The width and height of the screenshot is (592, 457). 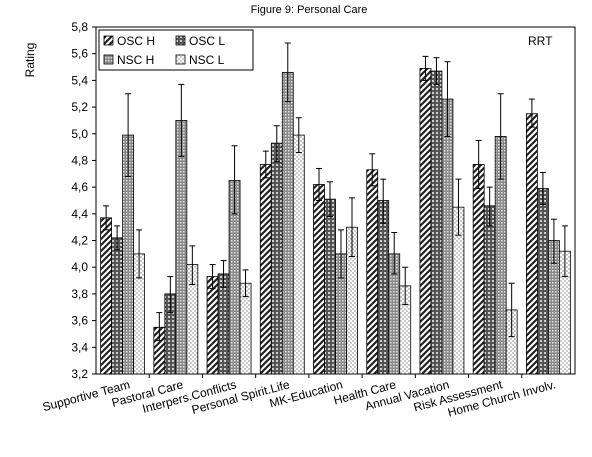 I want to click on y-tick-label: 5,4, so click(x=79, y=80).